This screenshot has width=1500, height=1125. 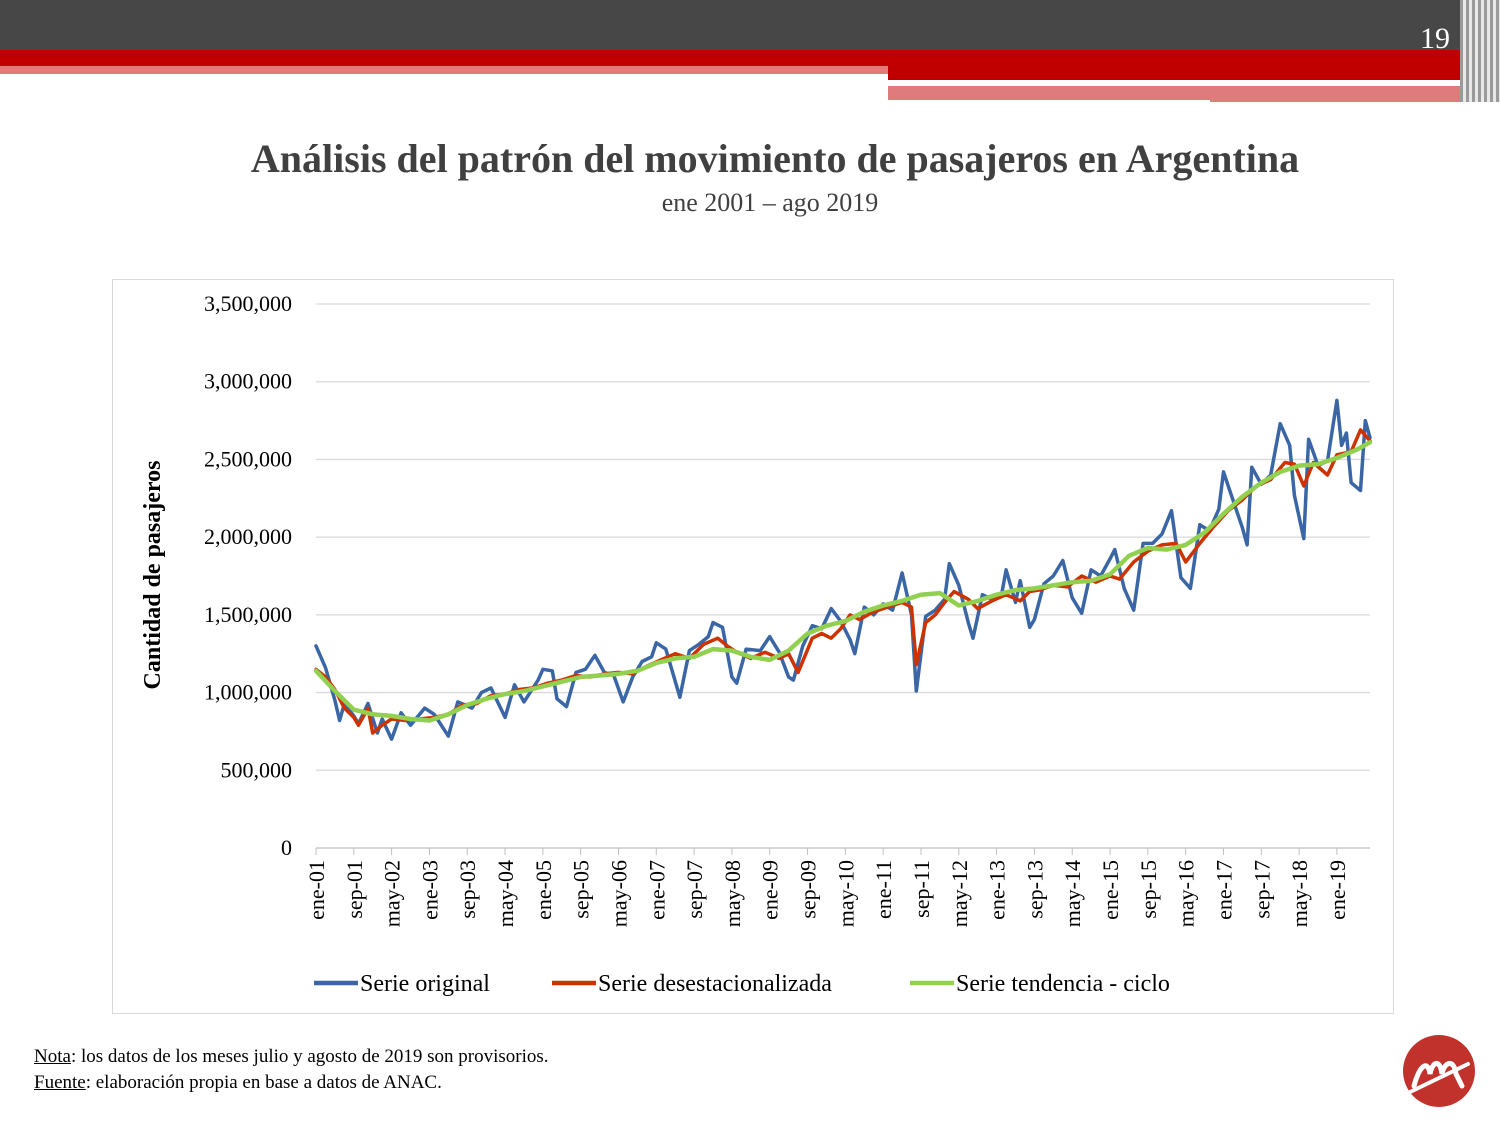 I want to click on x-tick-label: ene-19, so click(x=1337, y=890).